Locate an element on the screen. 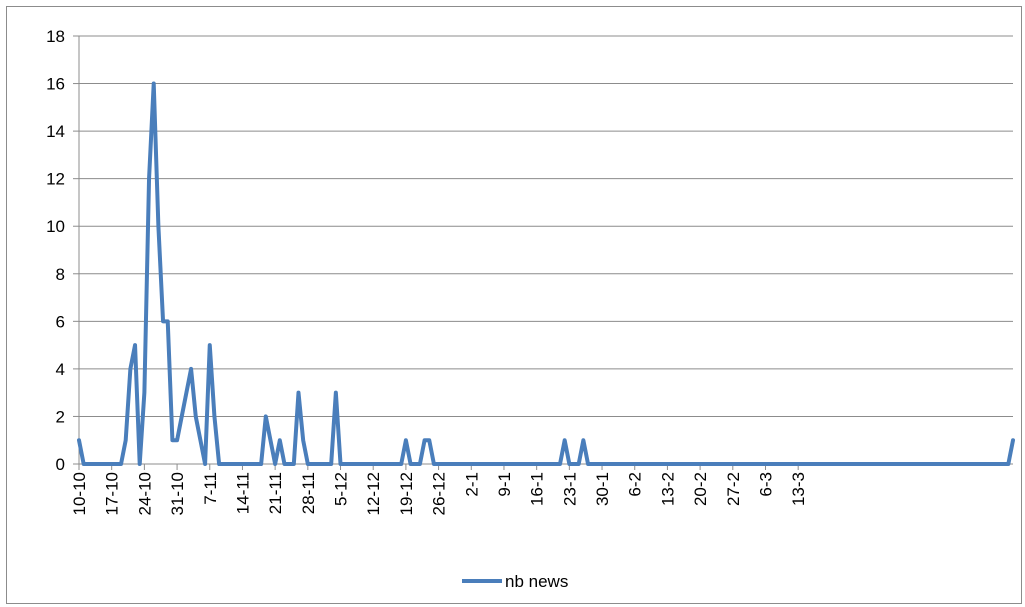 Image resolution: width=1025 pixels, height=607 pixels. x-tick-label: 14-11 is located at coordinates (242, 493).